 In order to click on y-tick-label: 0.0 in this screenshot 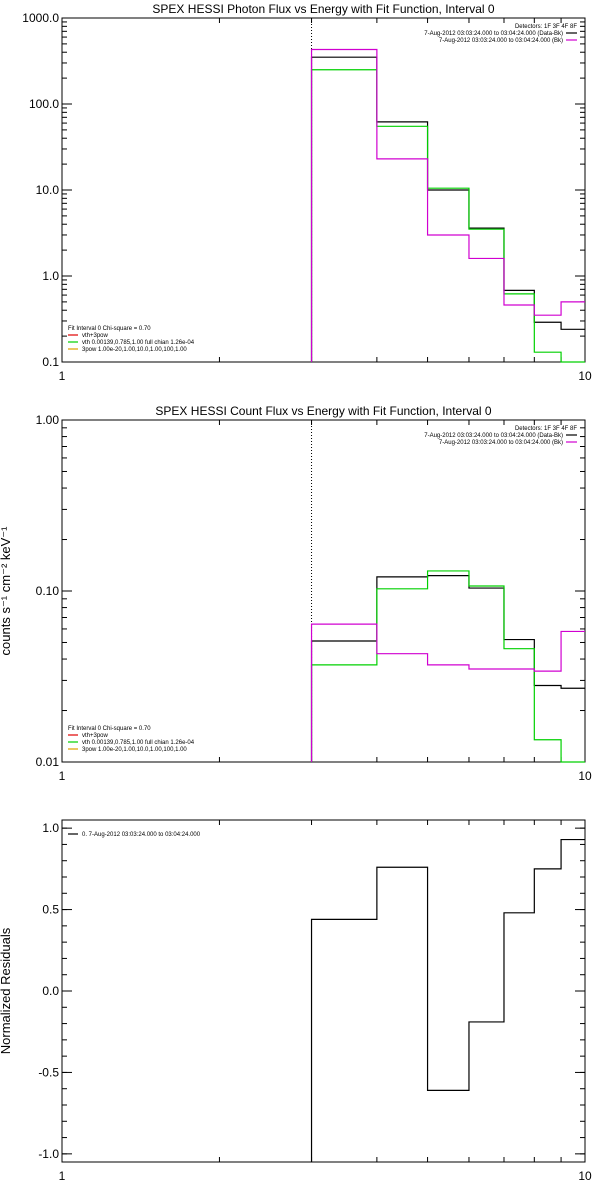, I will do `click(50, 991)`.